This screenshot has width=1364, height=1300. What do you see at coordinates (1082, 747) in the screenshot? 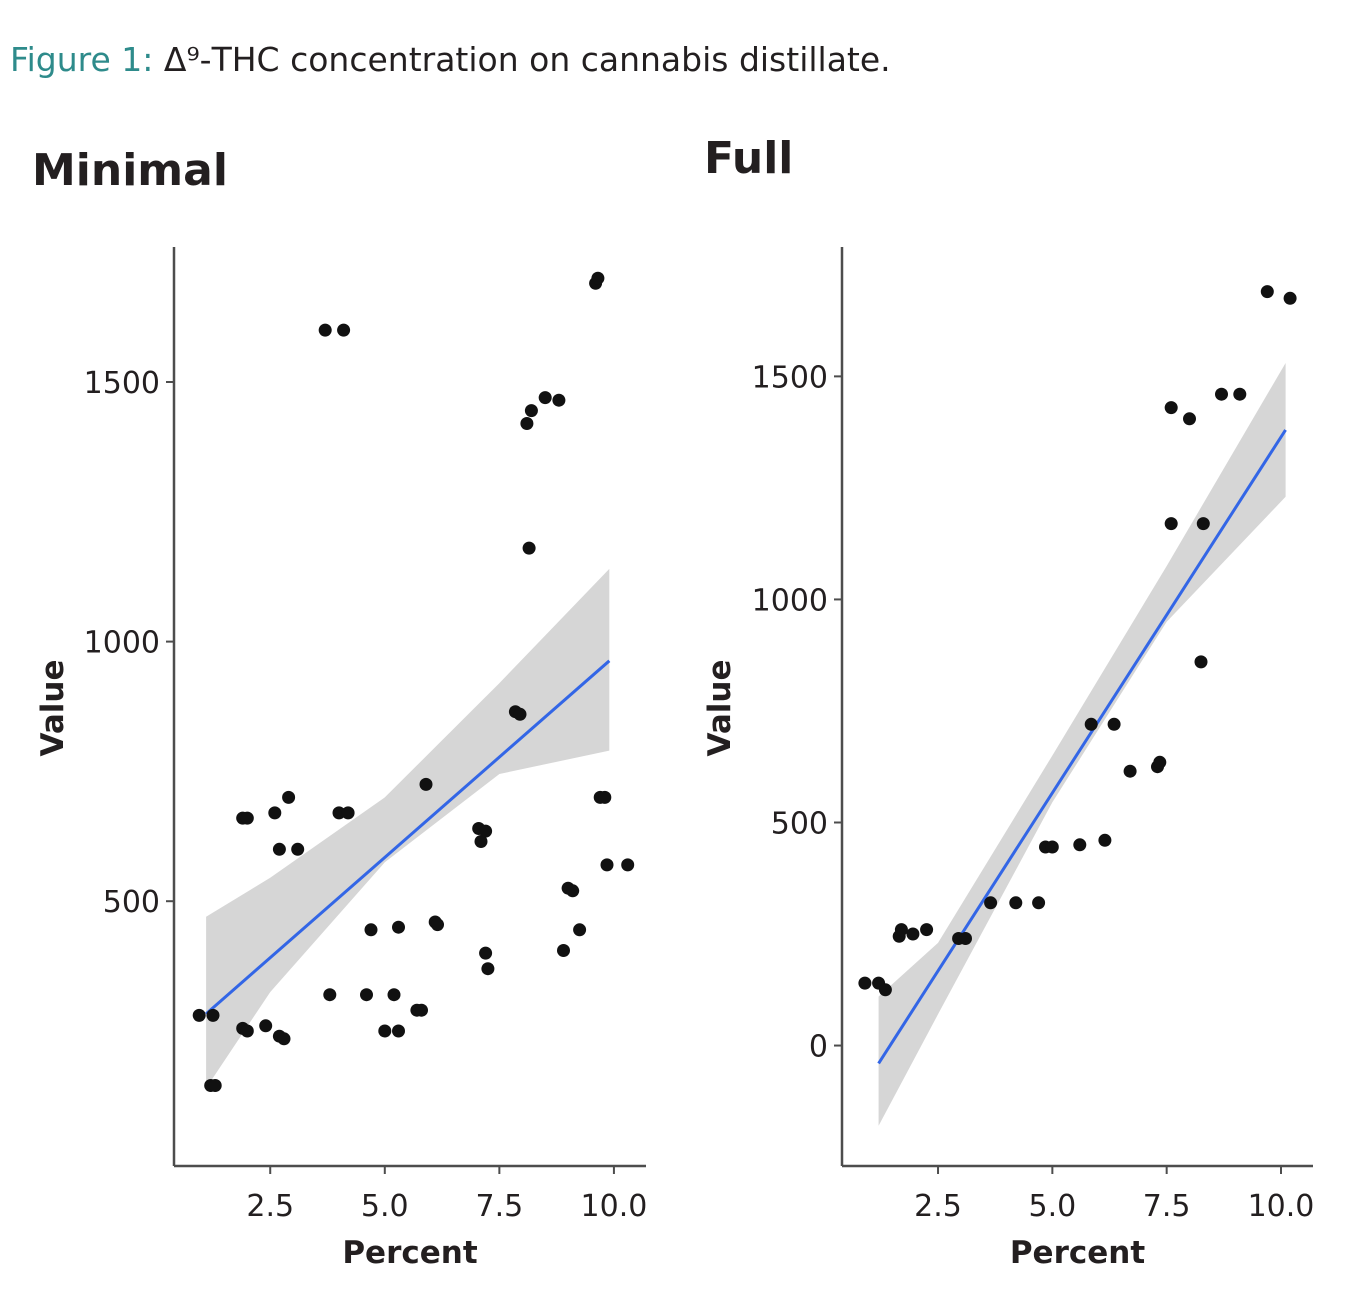
I see `fit-line-full` at bounding box center [1082, 747].